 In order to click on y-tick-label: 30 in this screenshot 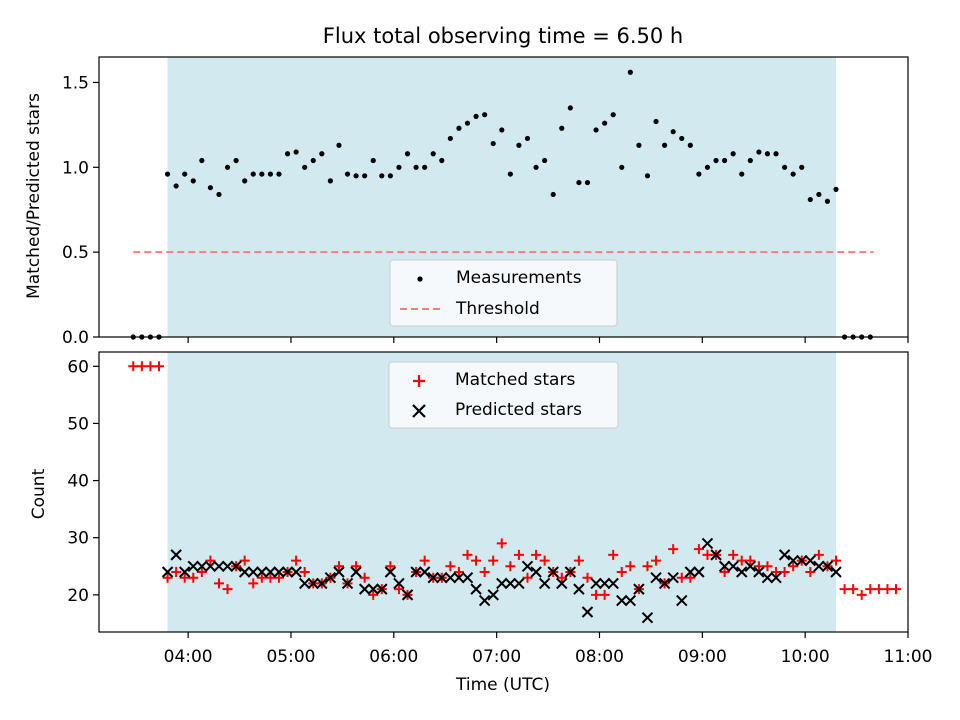, I will do `click(78, 539)`.